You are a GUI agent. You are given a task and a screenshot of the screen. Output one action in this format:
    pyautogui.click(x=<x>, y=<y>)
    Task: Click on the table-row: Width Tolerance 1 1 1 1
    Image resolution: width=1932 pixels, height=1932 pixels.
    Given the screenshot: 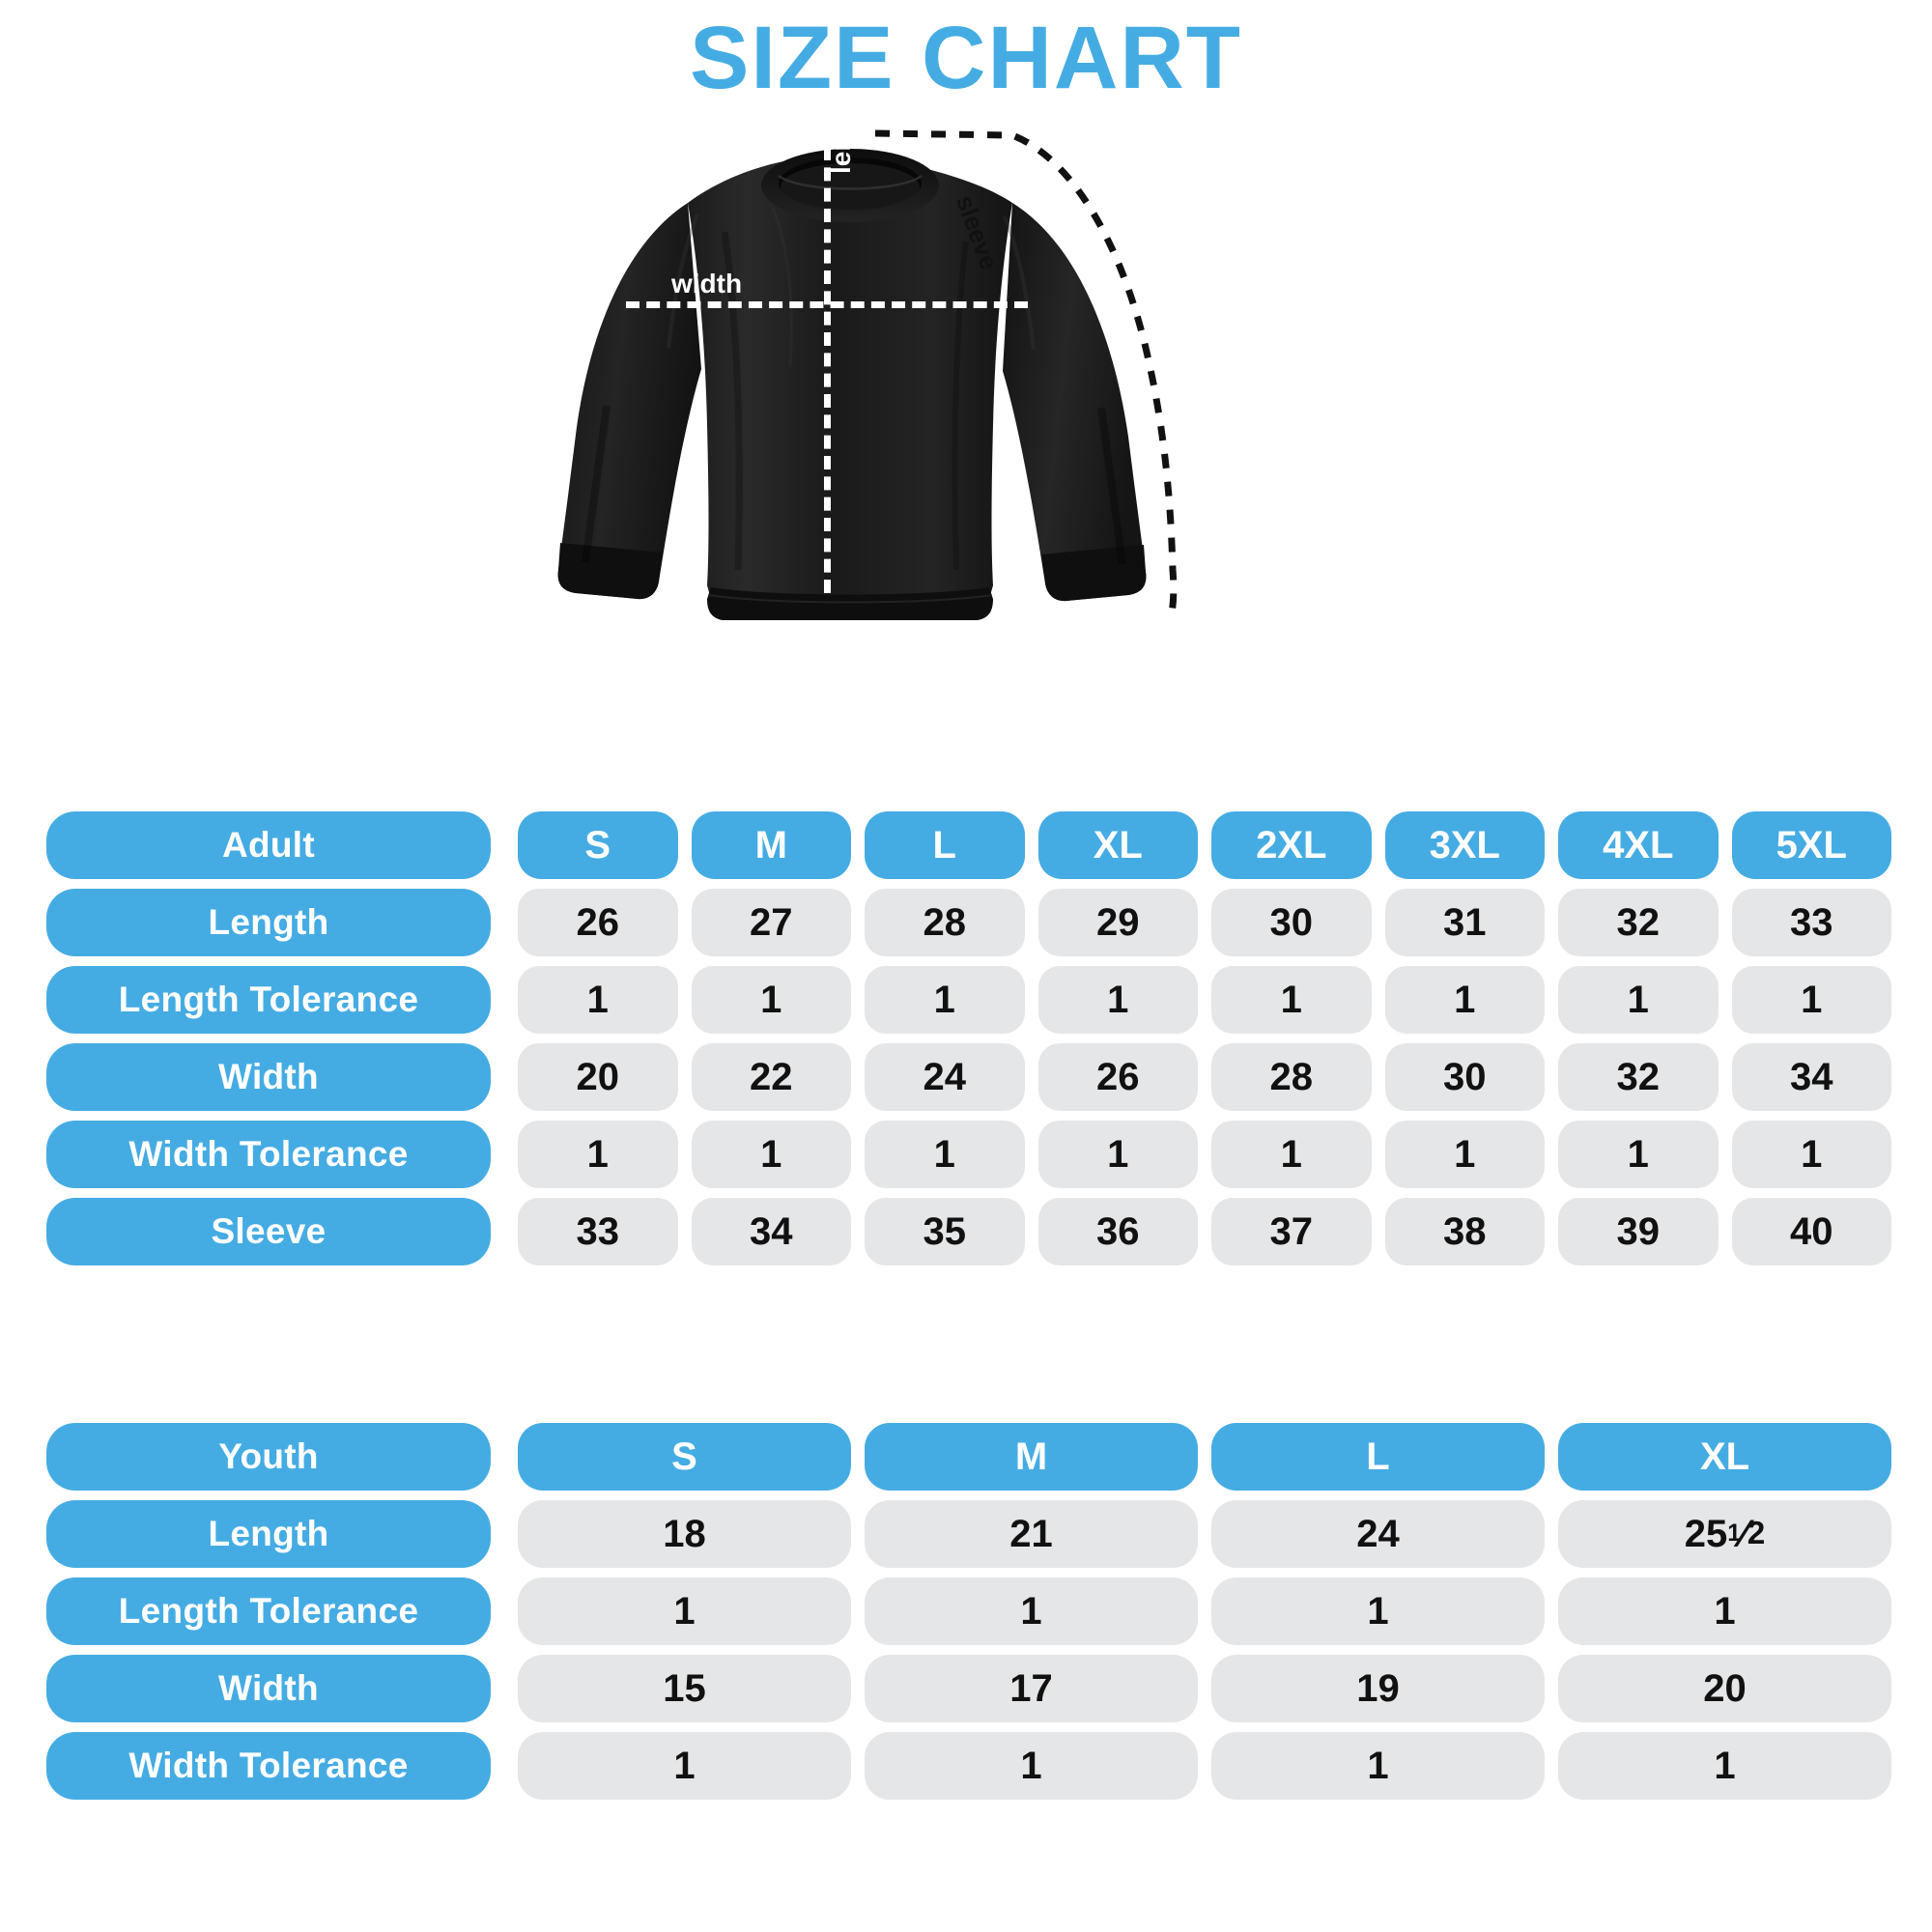 What is the action you would take?
    pyautogui.click(x=968, y=1766)
    